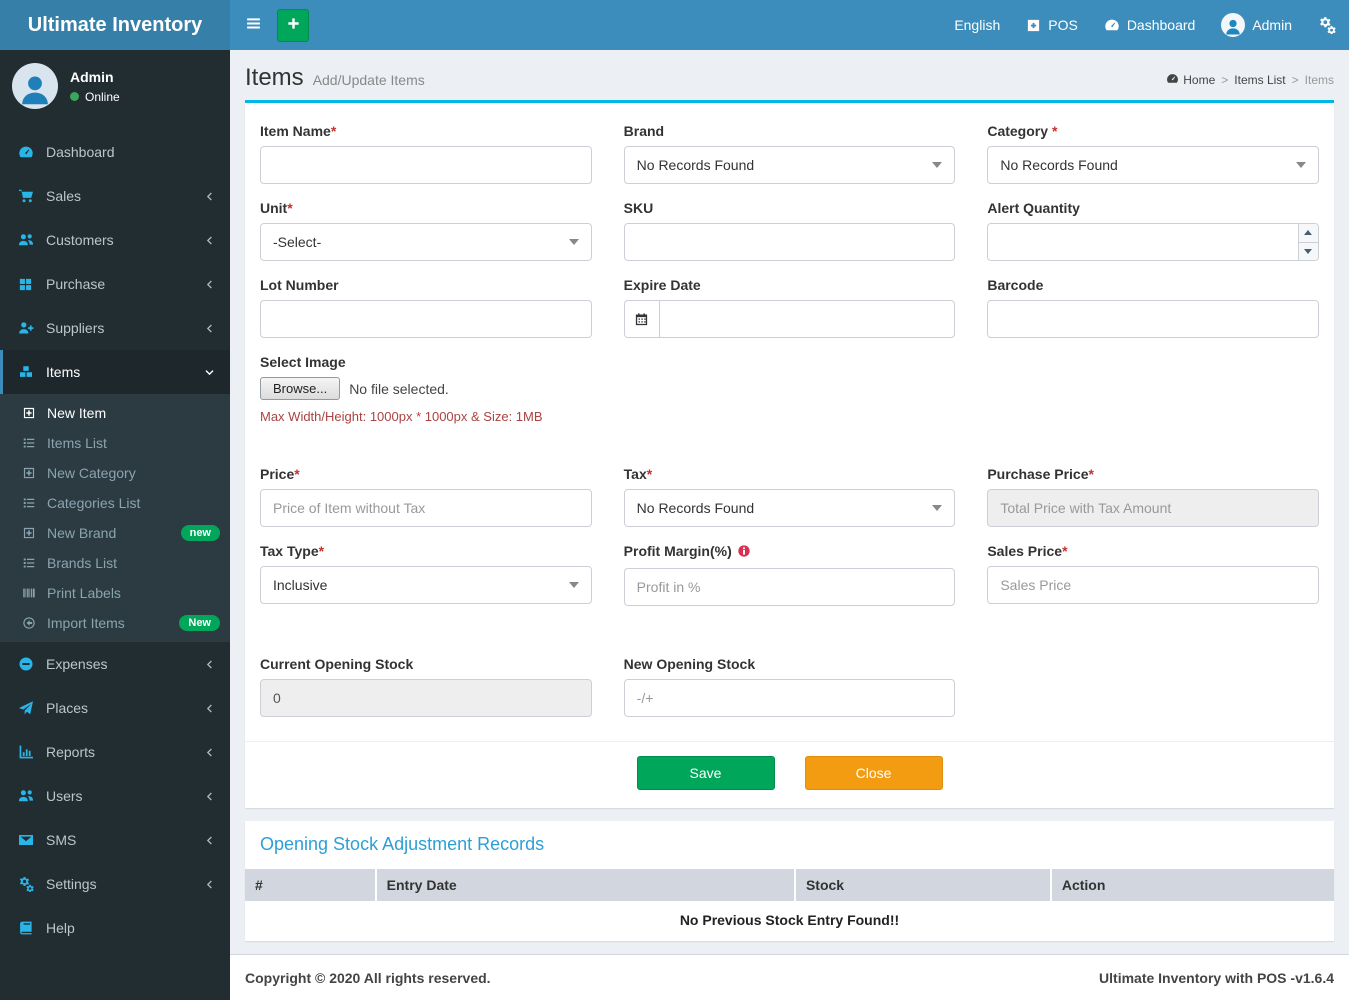  Describe the element at coordinates (1327, 25) in the screenshot. I see `settings-menu-button` at that location.